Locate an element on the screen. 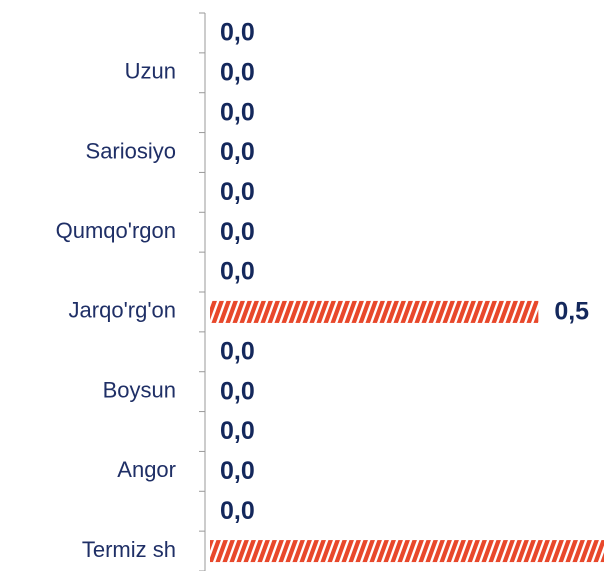 The width and height of the screenshot is (604, 571). category-label: Uzun is located at coordinates (150, 71).